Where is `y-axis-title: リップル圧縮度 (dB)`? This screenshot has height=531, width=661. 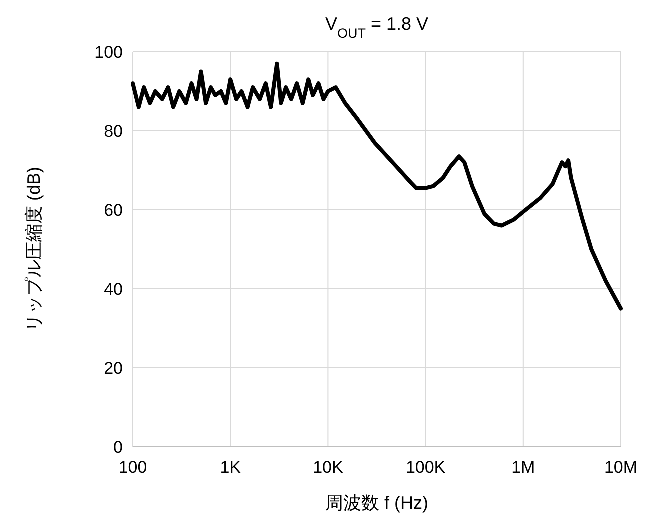 y-axis-title: リップル圧縮度 (dB) is located at coordinates (34, 249).